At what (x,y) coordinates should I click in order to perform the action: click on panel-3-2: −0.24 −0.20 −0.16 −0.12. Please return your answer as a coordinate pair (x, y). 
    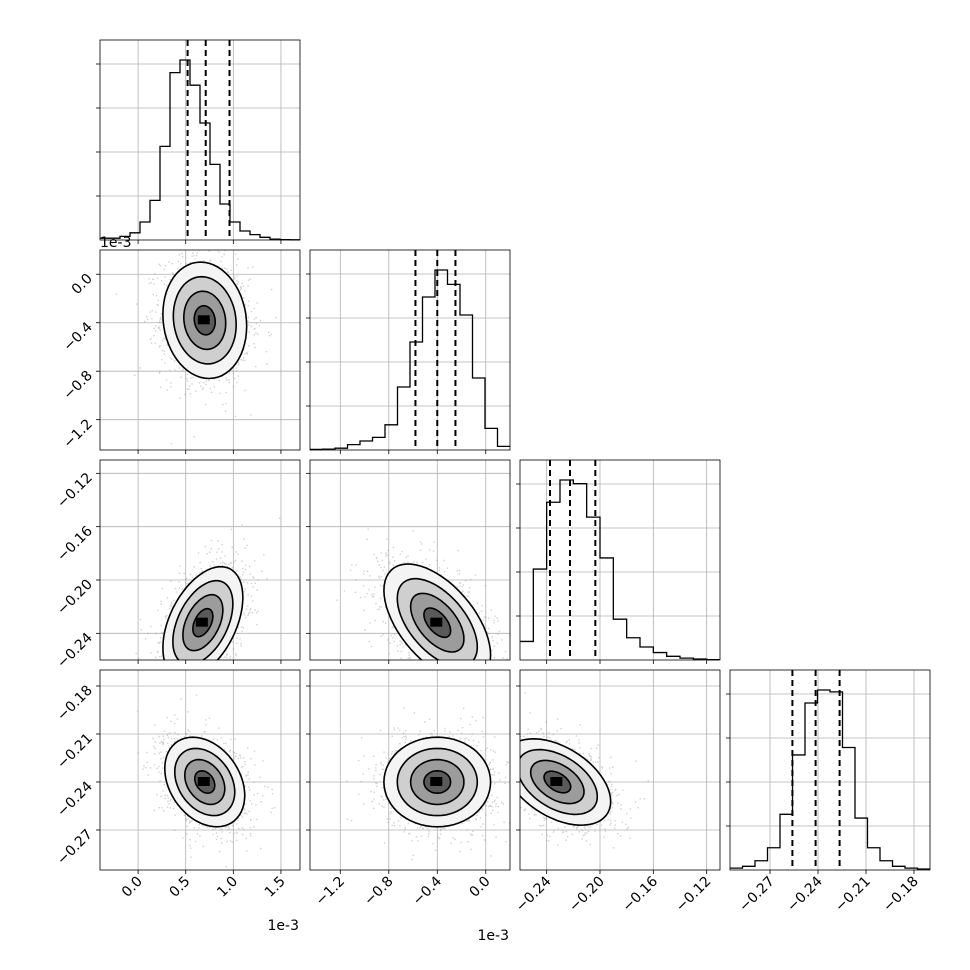
    Looking at the image, I should click on (617, 792).